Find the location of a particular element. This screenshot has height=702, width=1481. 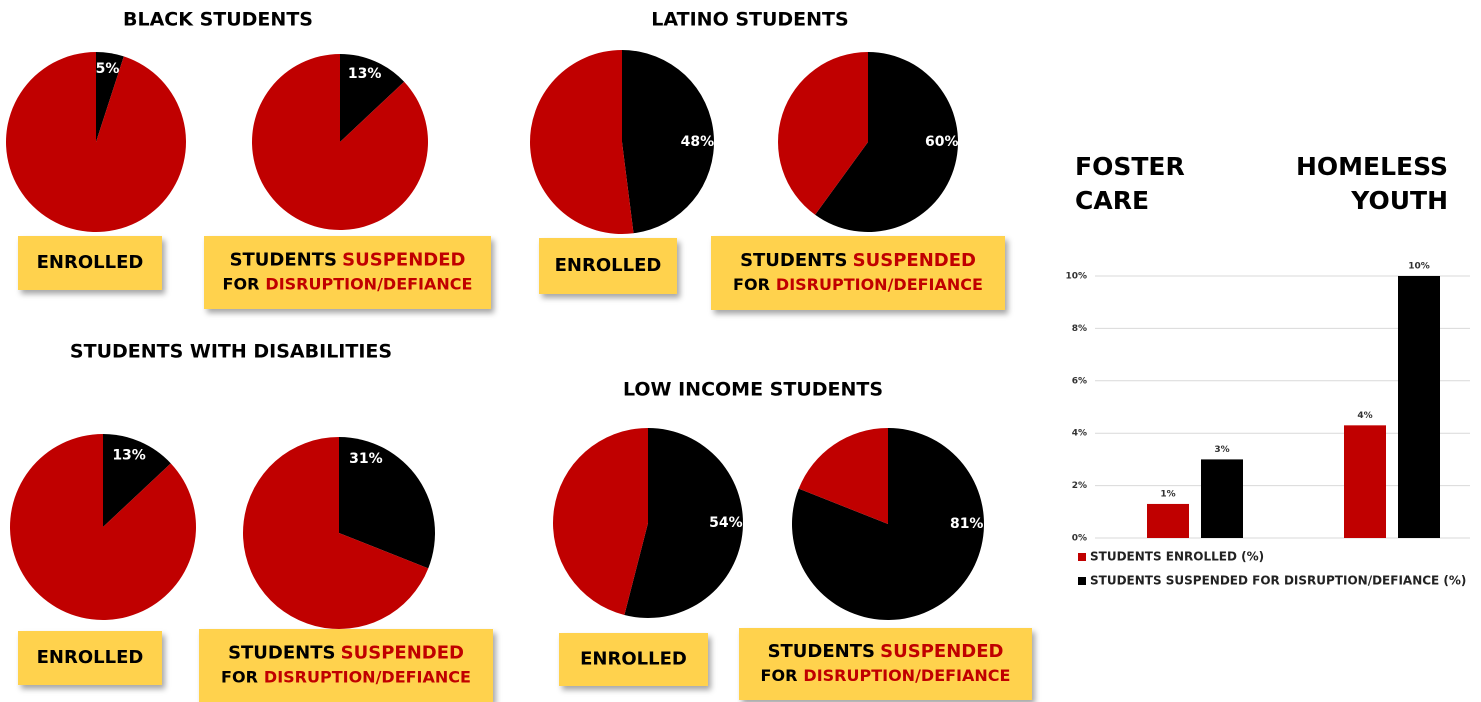

slice-label: 54% is located at coordinates (726, 523).